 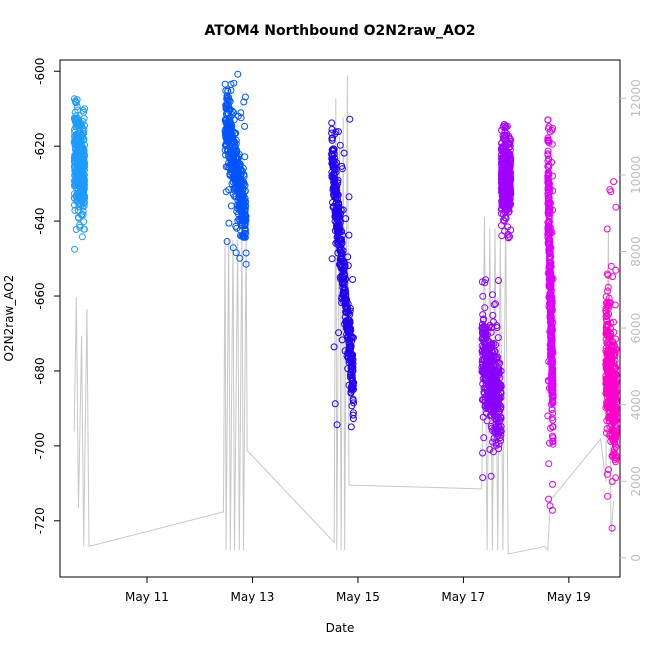 I want to click on y2-tick-label: 0, so click(x=636, y=558).